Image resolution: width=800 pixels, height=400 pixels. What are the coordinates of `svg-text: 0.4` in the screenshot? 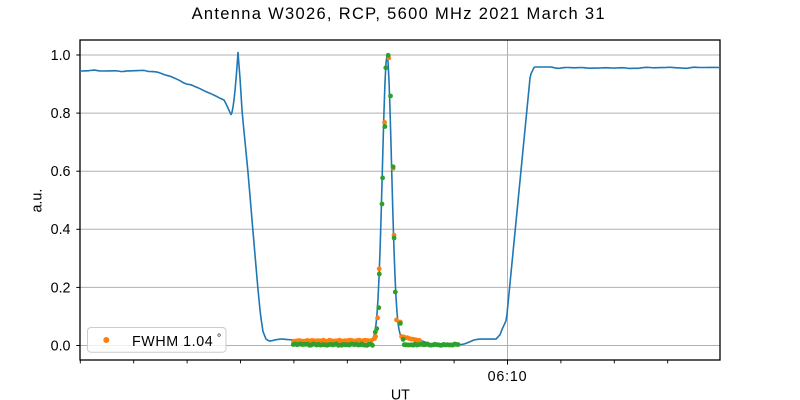 It's located at (61, 230).